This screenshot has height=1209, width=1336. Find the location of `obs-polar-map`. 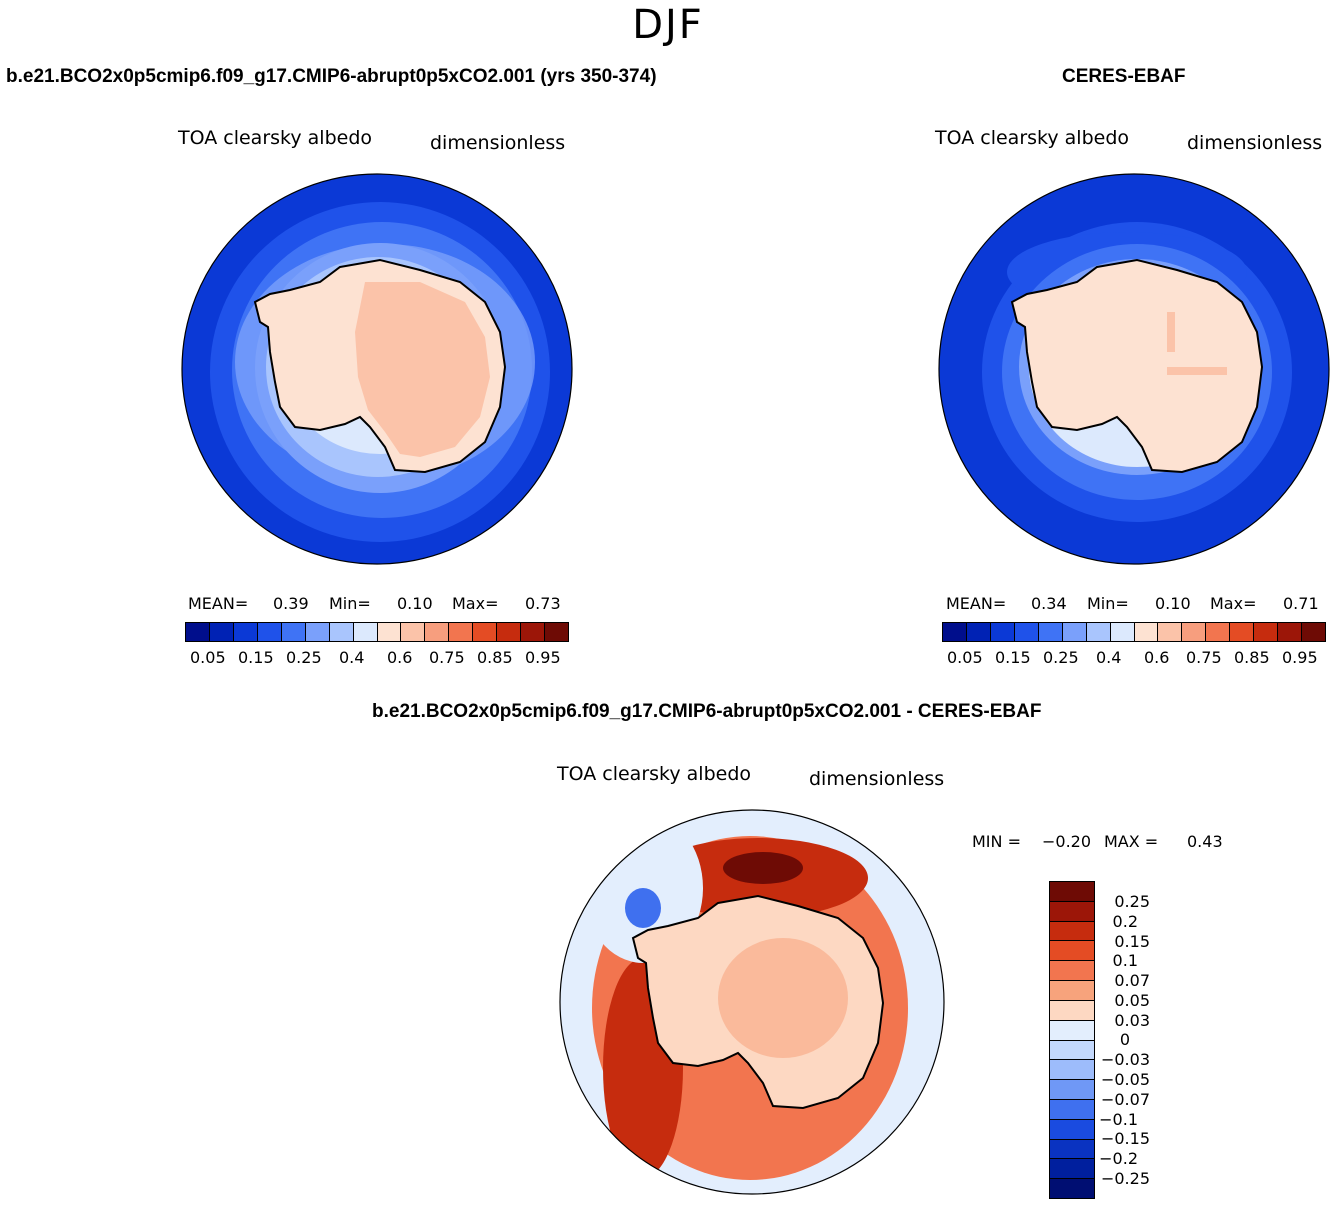

obs-polar-map is located at coordinates (1134, 369).